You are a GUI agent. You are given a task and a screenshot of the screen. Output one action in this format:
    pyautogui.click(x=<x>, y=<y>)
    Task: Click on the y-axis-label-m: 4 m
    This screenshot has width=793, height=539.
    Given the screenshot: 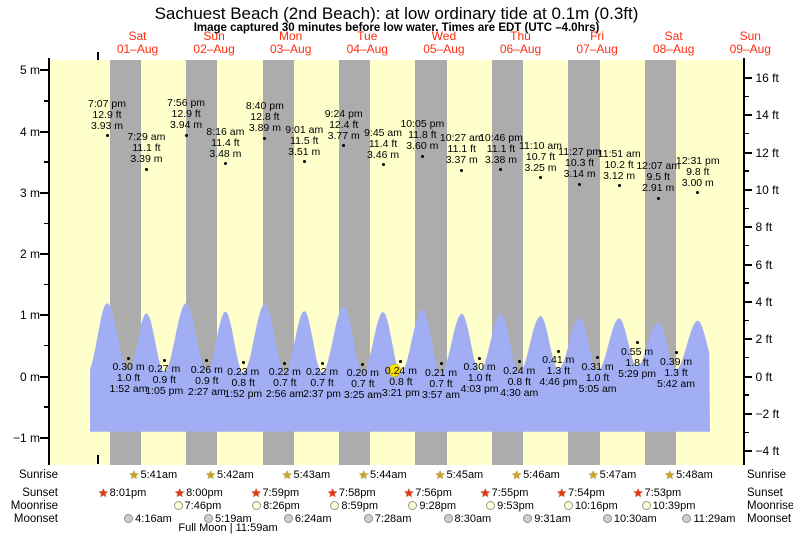 What is the action you would take?
    pyautogui.click(x=29, y=131)
    